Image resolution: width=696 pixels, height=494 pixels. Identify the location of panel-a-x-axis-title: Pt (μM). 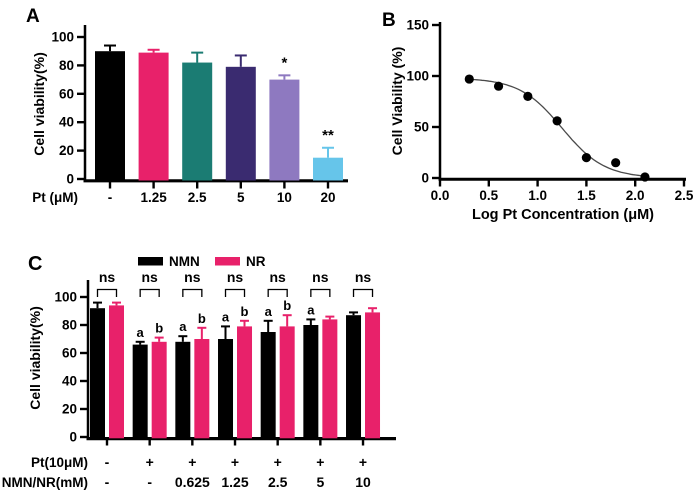
(55, 197).